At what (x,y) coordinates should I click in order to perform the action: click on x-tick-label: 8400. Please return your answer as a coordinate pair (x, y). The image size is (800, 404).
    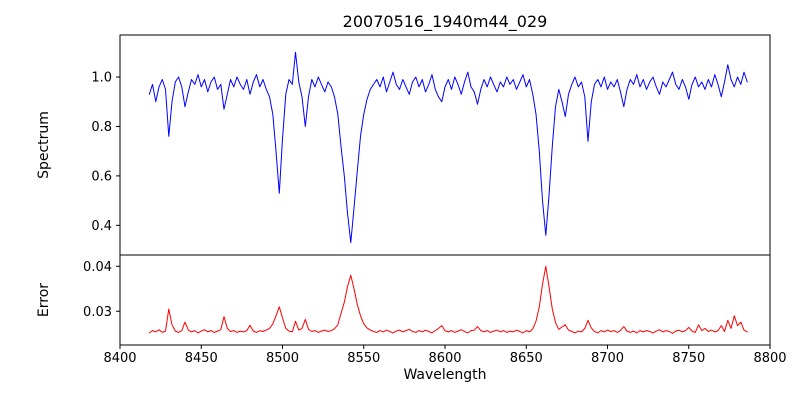
    Looking at the image, I should click on (119, 358).